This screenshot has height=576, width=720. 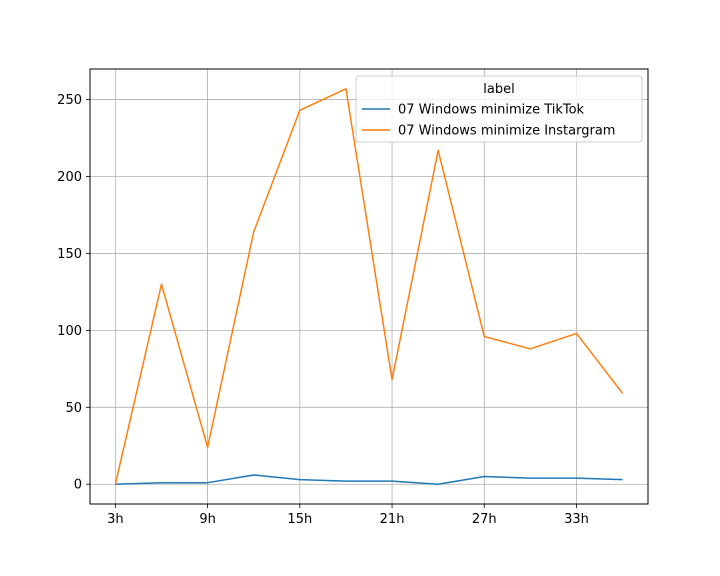 What do you see at coordinates (69, 254) in the screenshot?
I see `y-tick-label: 150` at bounding box center [69, 254].